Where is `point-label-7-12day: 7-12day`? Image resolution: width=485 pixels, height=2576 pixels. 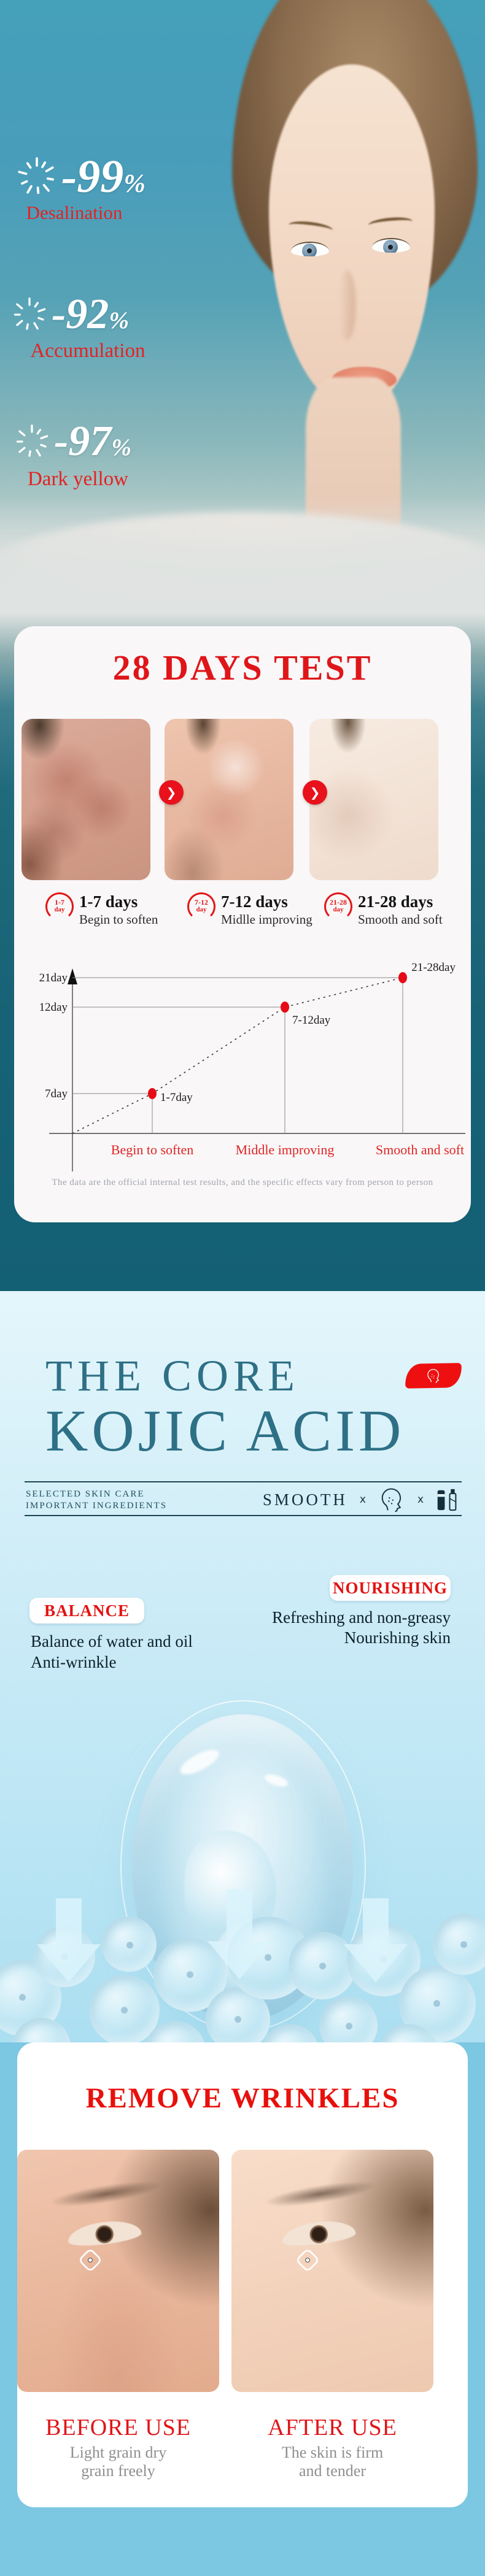 point-label-7-12day: 7-12day is located at coordinates (312, 1020).